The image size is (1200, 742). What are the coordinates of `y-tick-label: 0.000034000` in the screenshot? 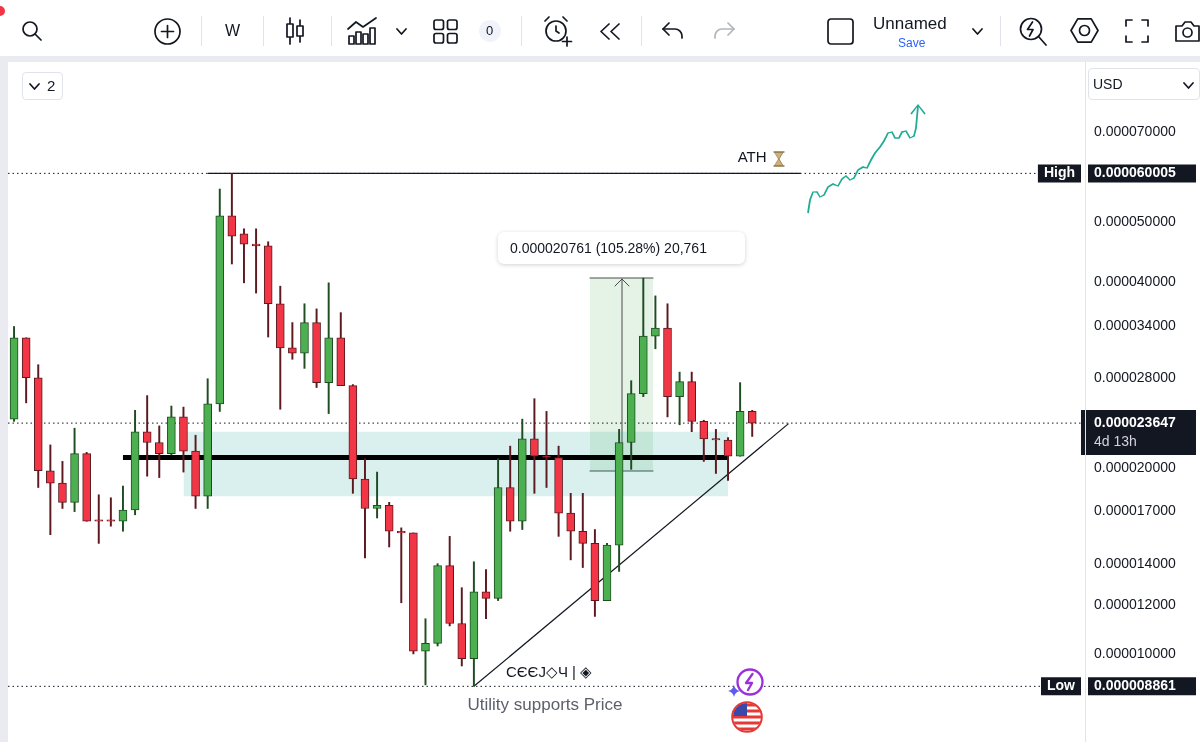 It's located at (1135, 324).